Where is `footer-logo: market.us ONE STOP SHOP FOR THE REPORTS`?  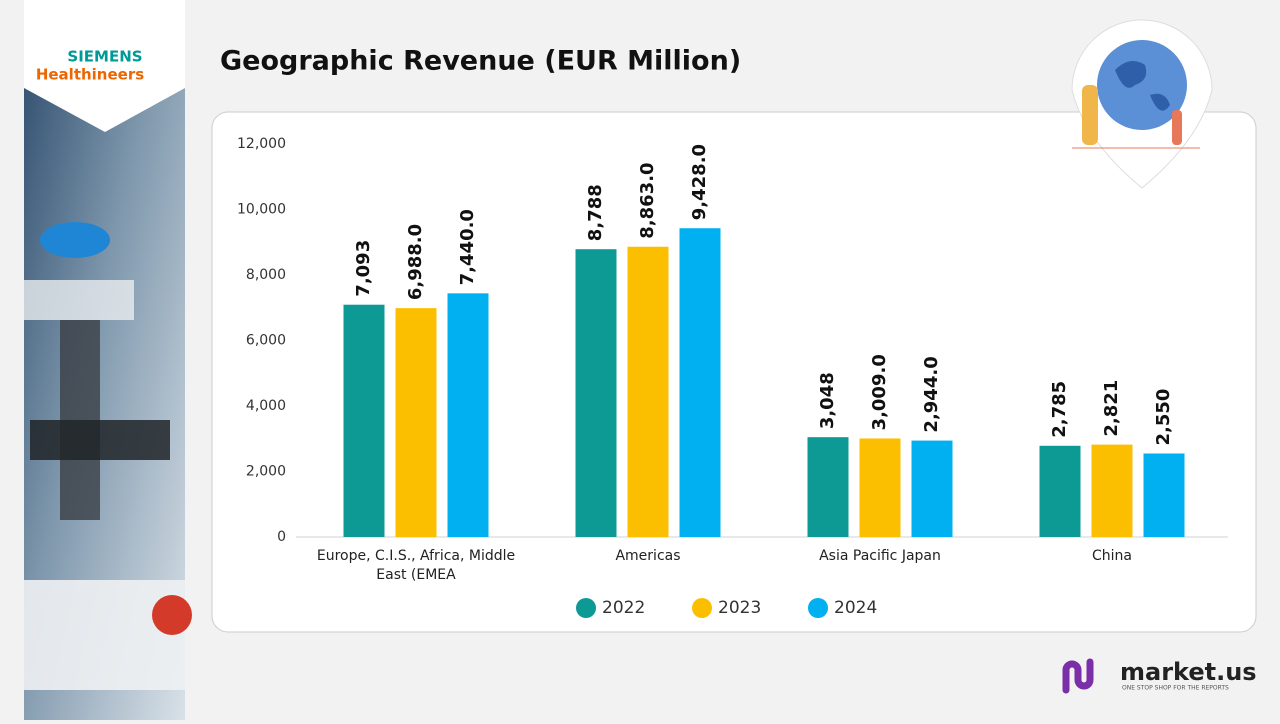 footer-logo: market.us ONE STOP SHOP FOR THE REPORTS is located at coordinates (1159, 676).